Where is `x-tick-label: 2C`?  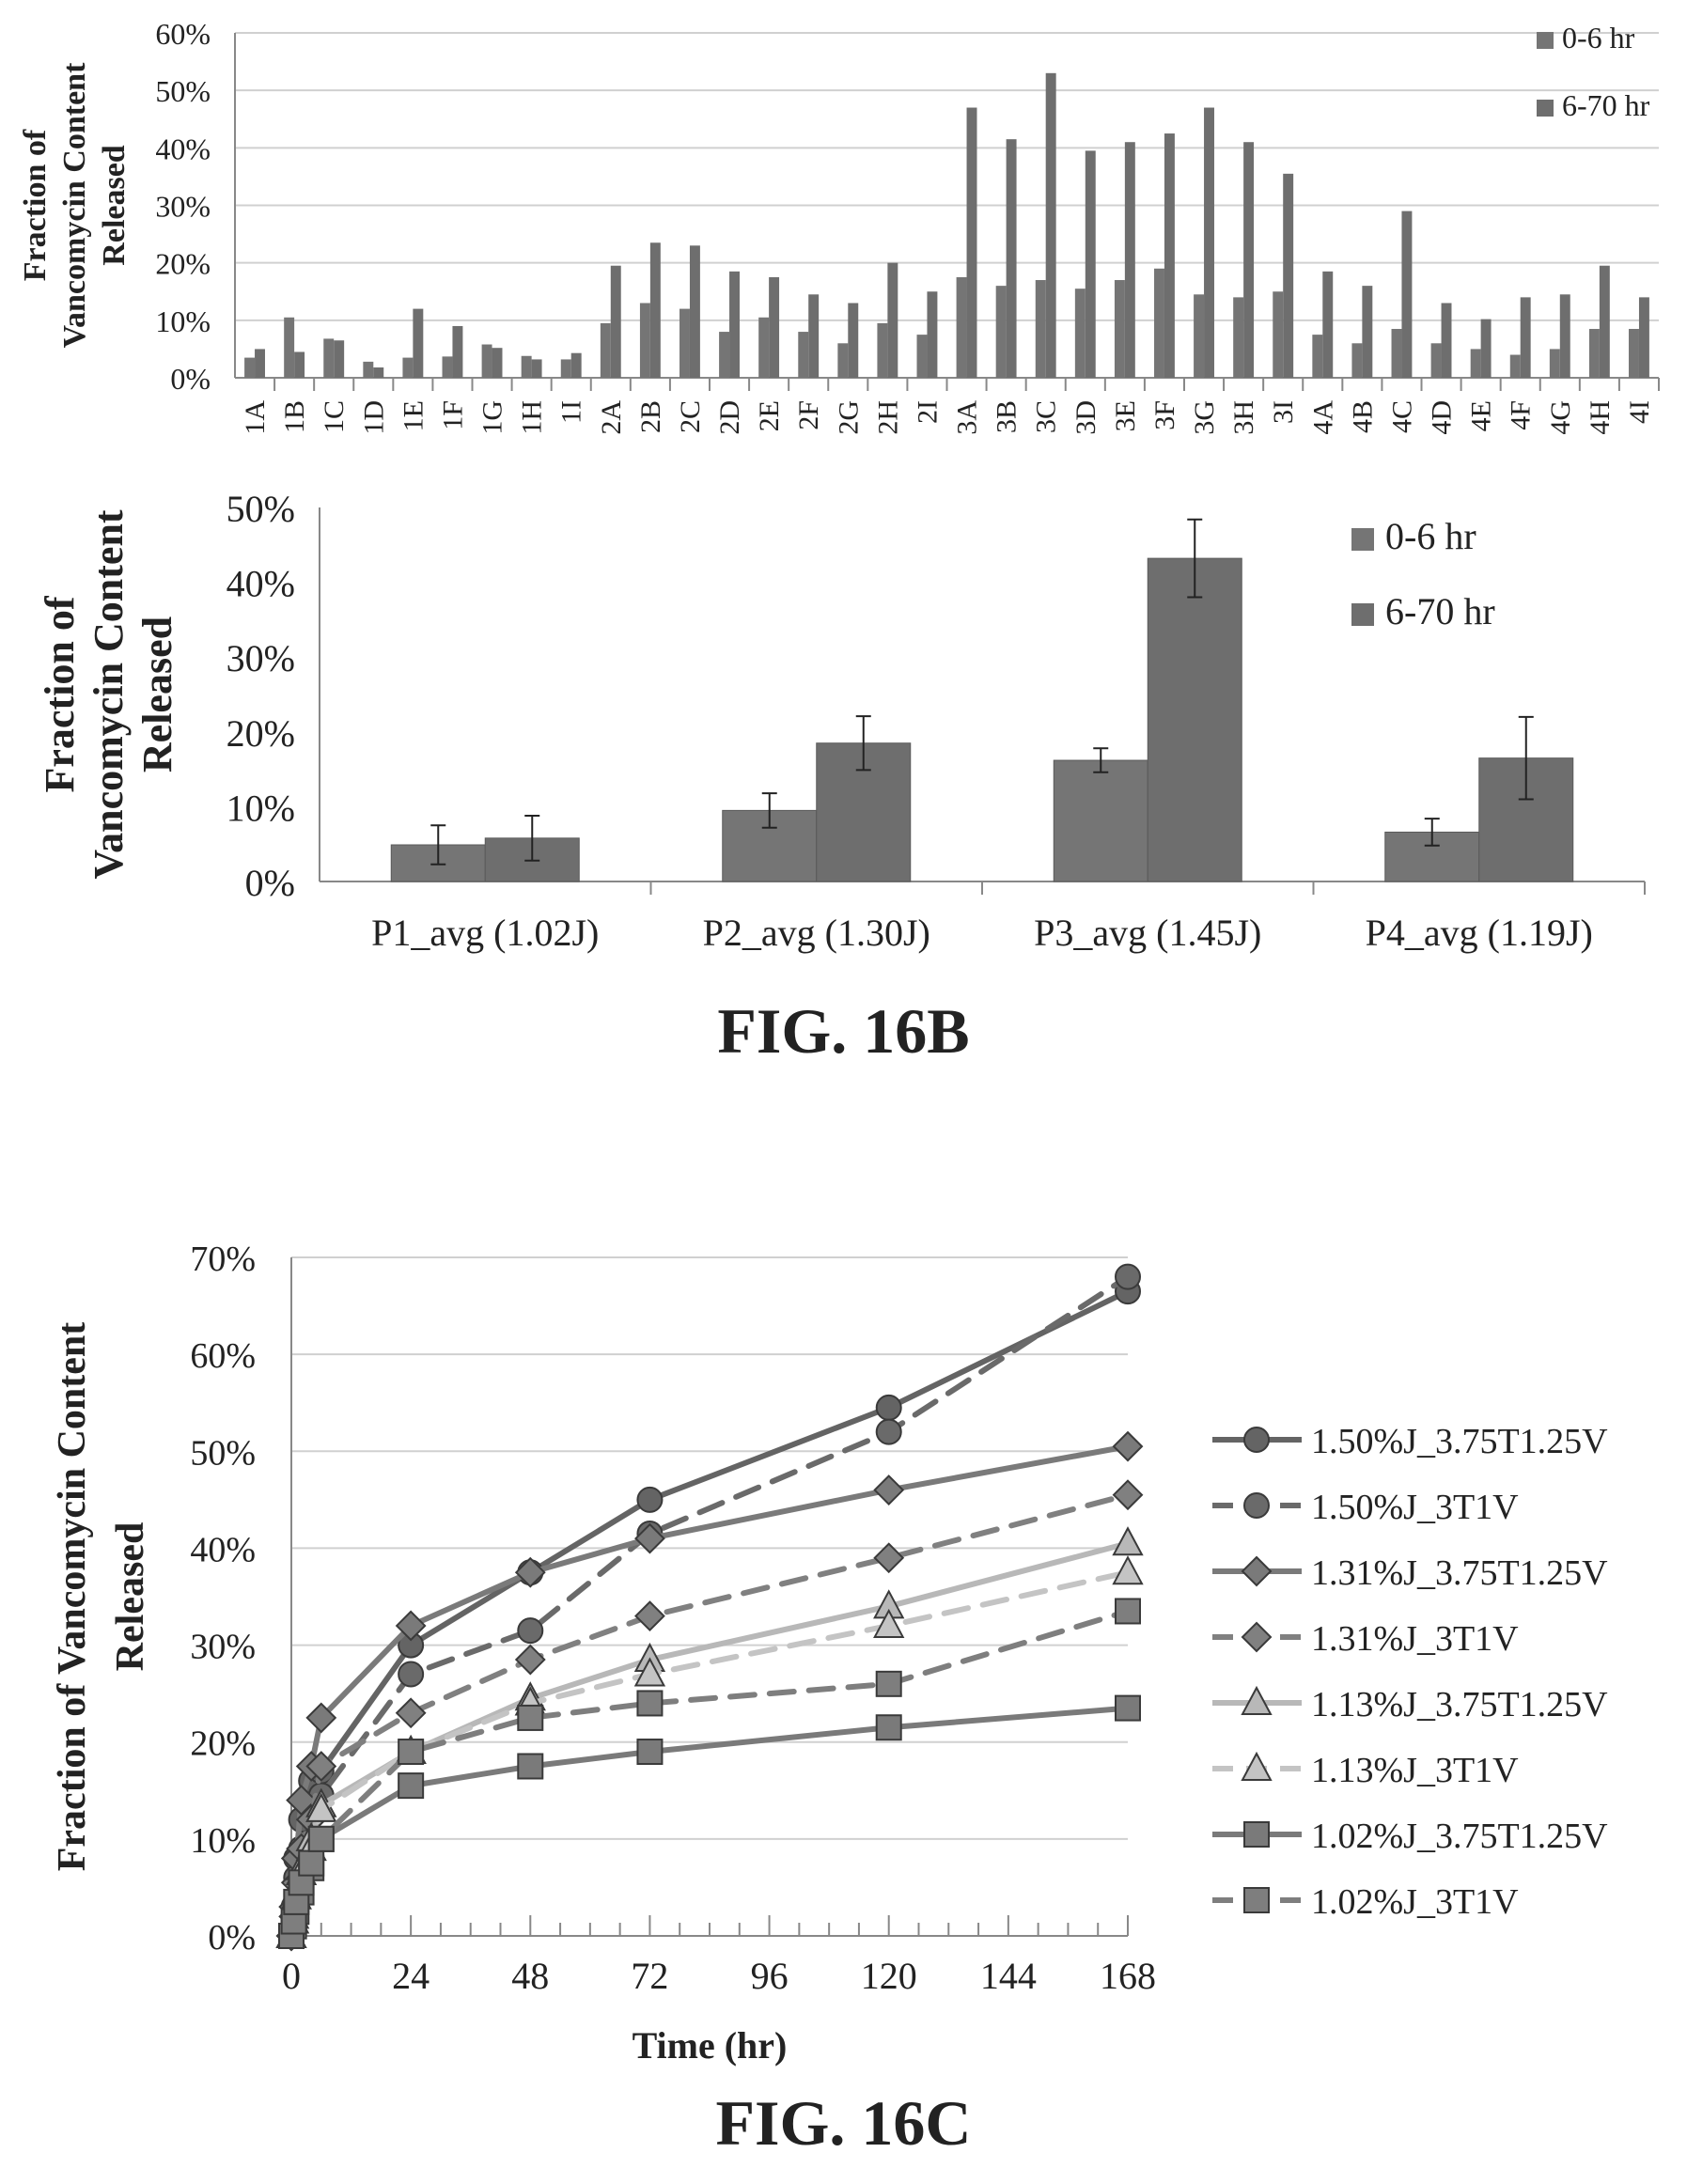
x-tick-label: 2C is located at coordinates (690, 416).